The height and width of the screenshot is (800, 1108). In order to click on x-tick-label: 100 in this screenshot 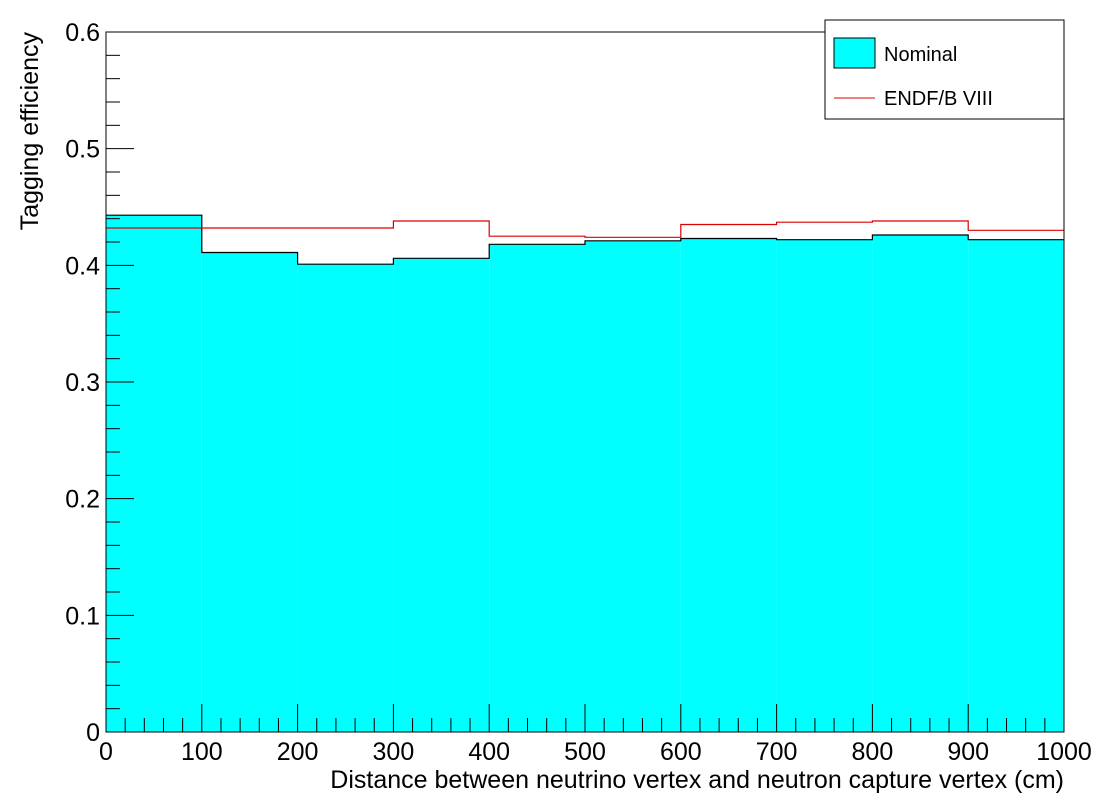, I will do `click(202, 752)`.